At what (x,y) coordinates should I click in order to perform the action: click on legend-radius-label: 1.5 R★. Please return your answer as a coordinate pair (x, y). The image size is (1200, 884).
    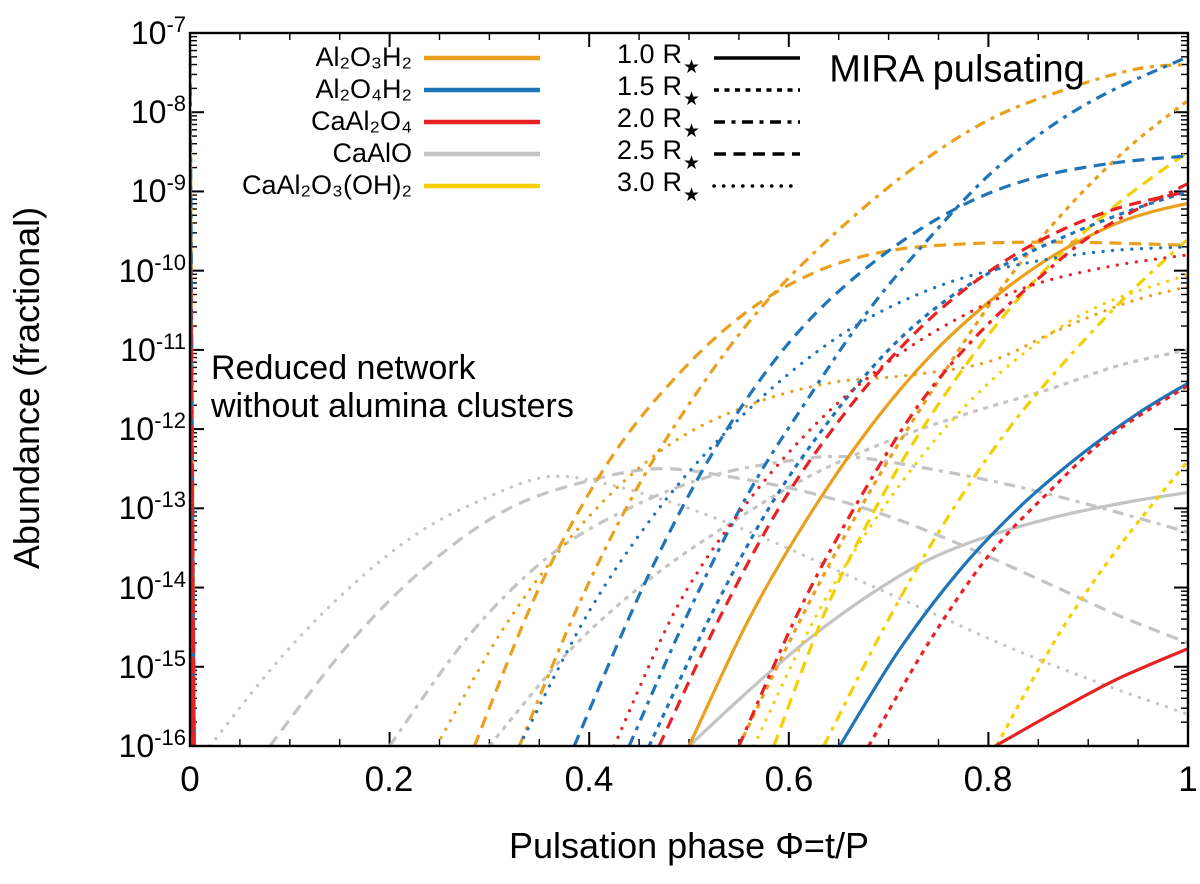
    Looking at the image, I should click on (659, 91).